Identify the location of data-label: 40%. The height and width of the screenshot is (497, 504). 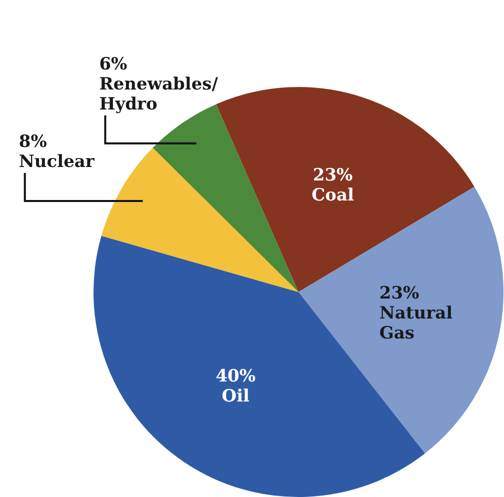
(236, 376).